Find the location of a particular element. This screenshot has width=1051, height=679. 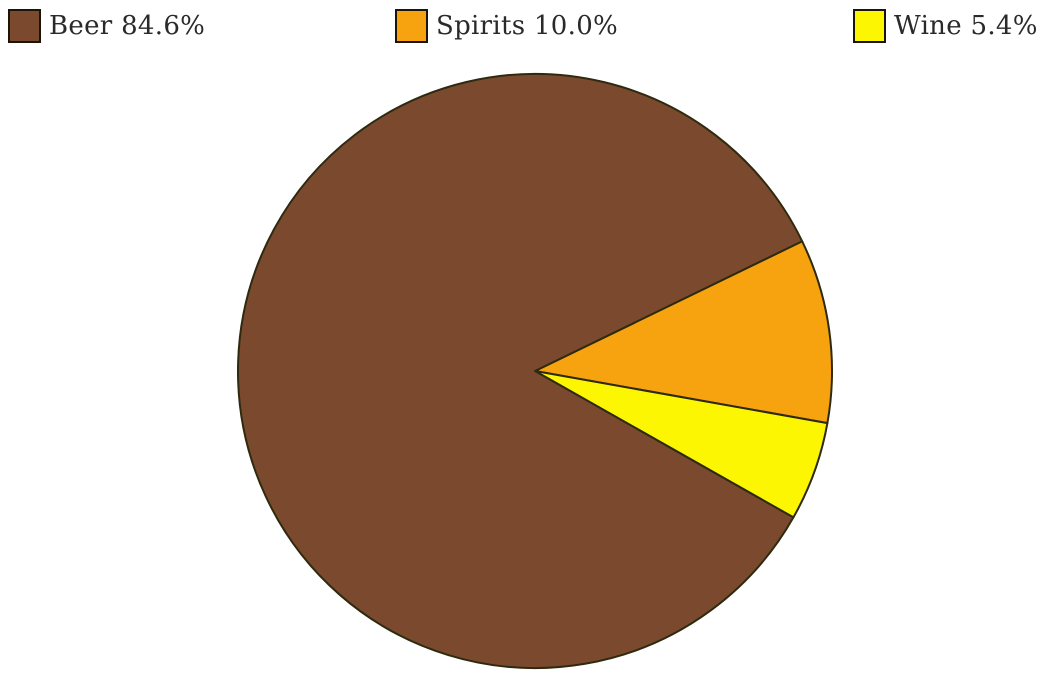

legend-label-beer: Beer 84.6% is located at coordinates (127, 26).